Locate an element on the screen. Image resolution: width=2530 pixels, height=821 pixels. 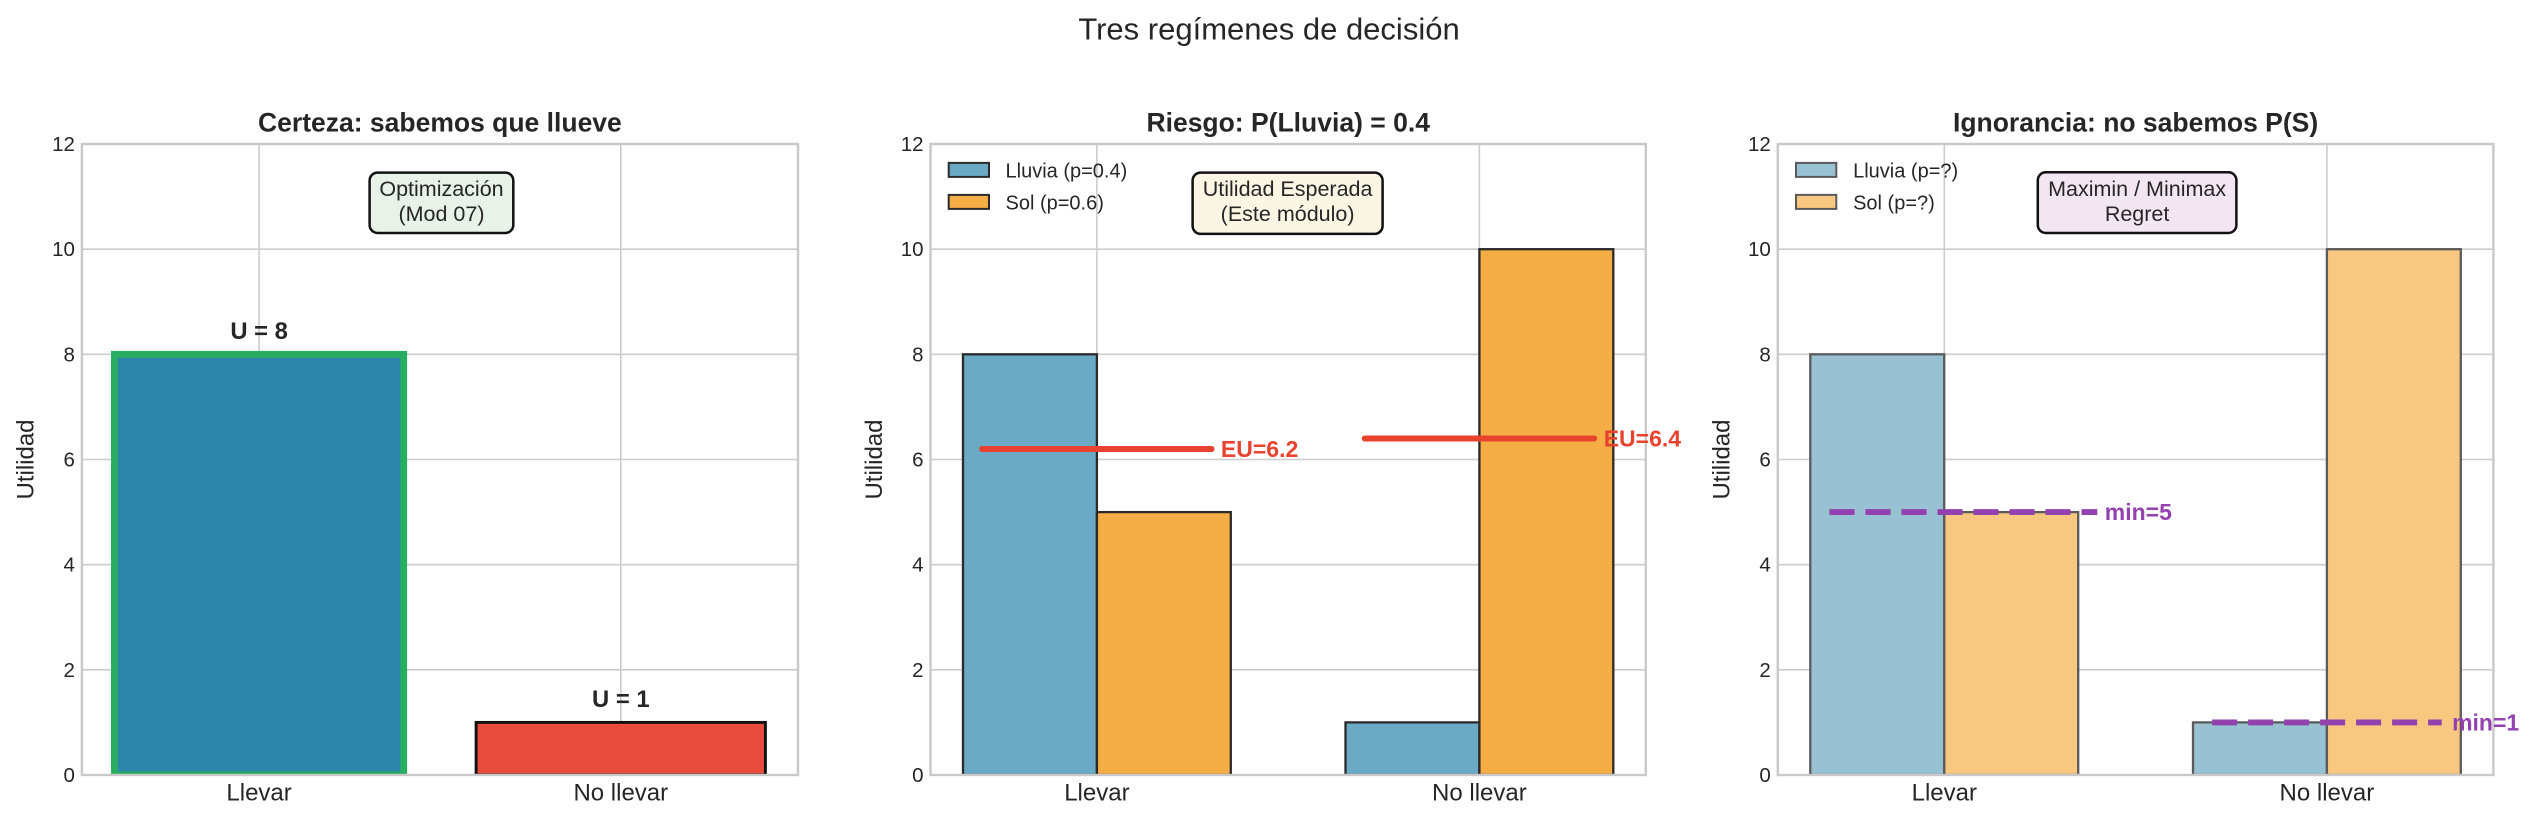
svg-text: Sol (p=?) is located at coordinates (1894, 204).